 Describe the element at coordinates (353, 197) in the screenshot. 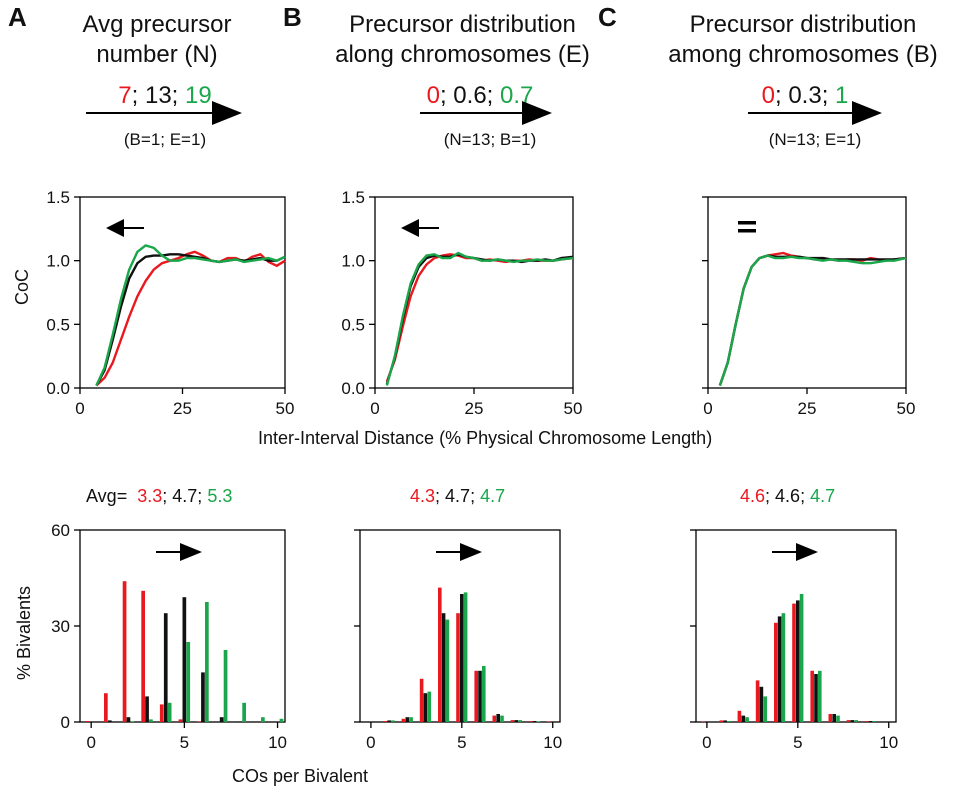

I see `y-tick-label: 1.5` at that location.